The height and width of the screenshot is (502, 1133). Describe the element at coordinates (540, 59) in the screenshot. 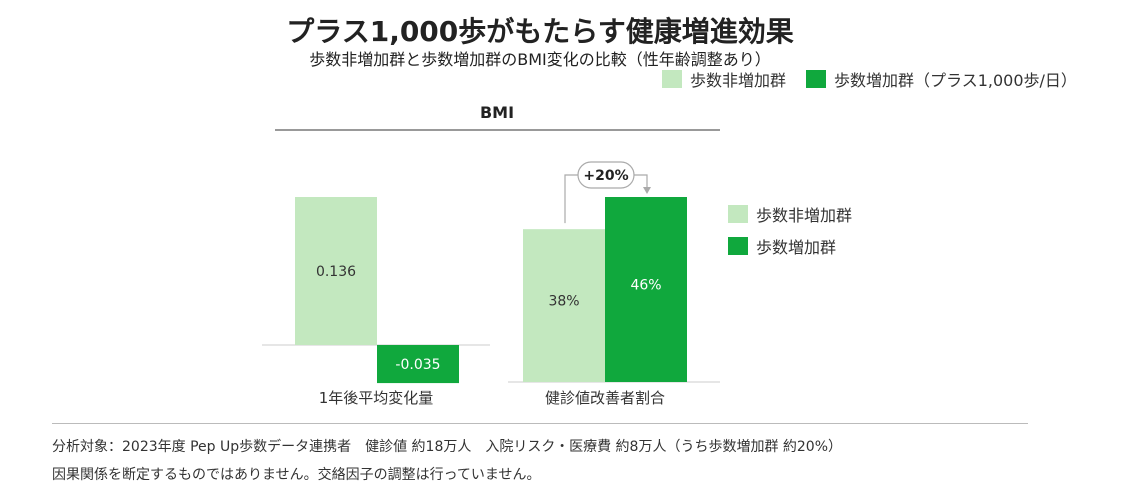

I see `chart-subtitle: 歩数非増加群と歩数増加群のBMI変化の比較（性年齢調整あり）` at that location.